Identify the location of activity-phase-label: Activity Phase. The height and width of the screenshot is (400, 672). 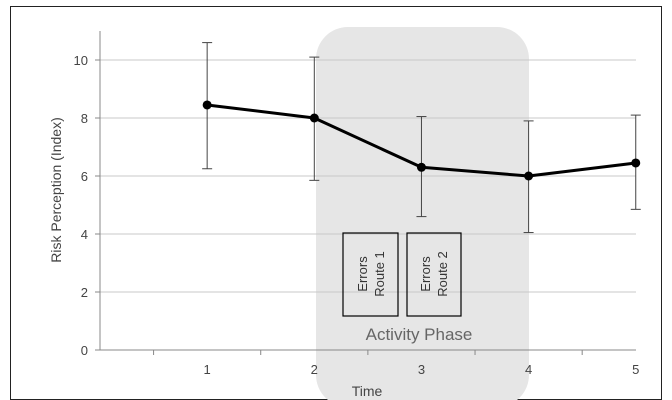
(419, 334).